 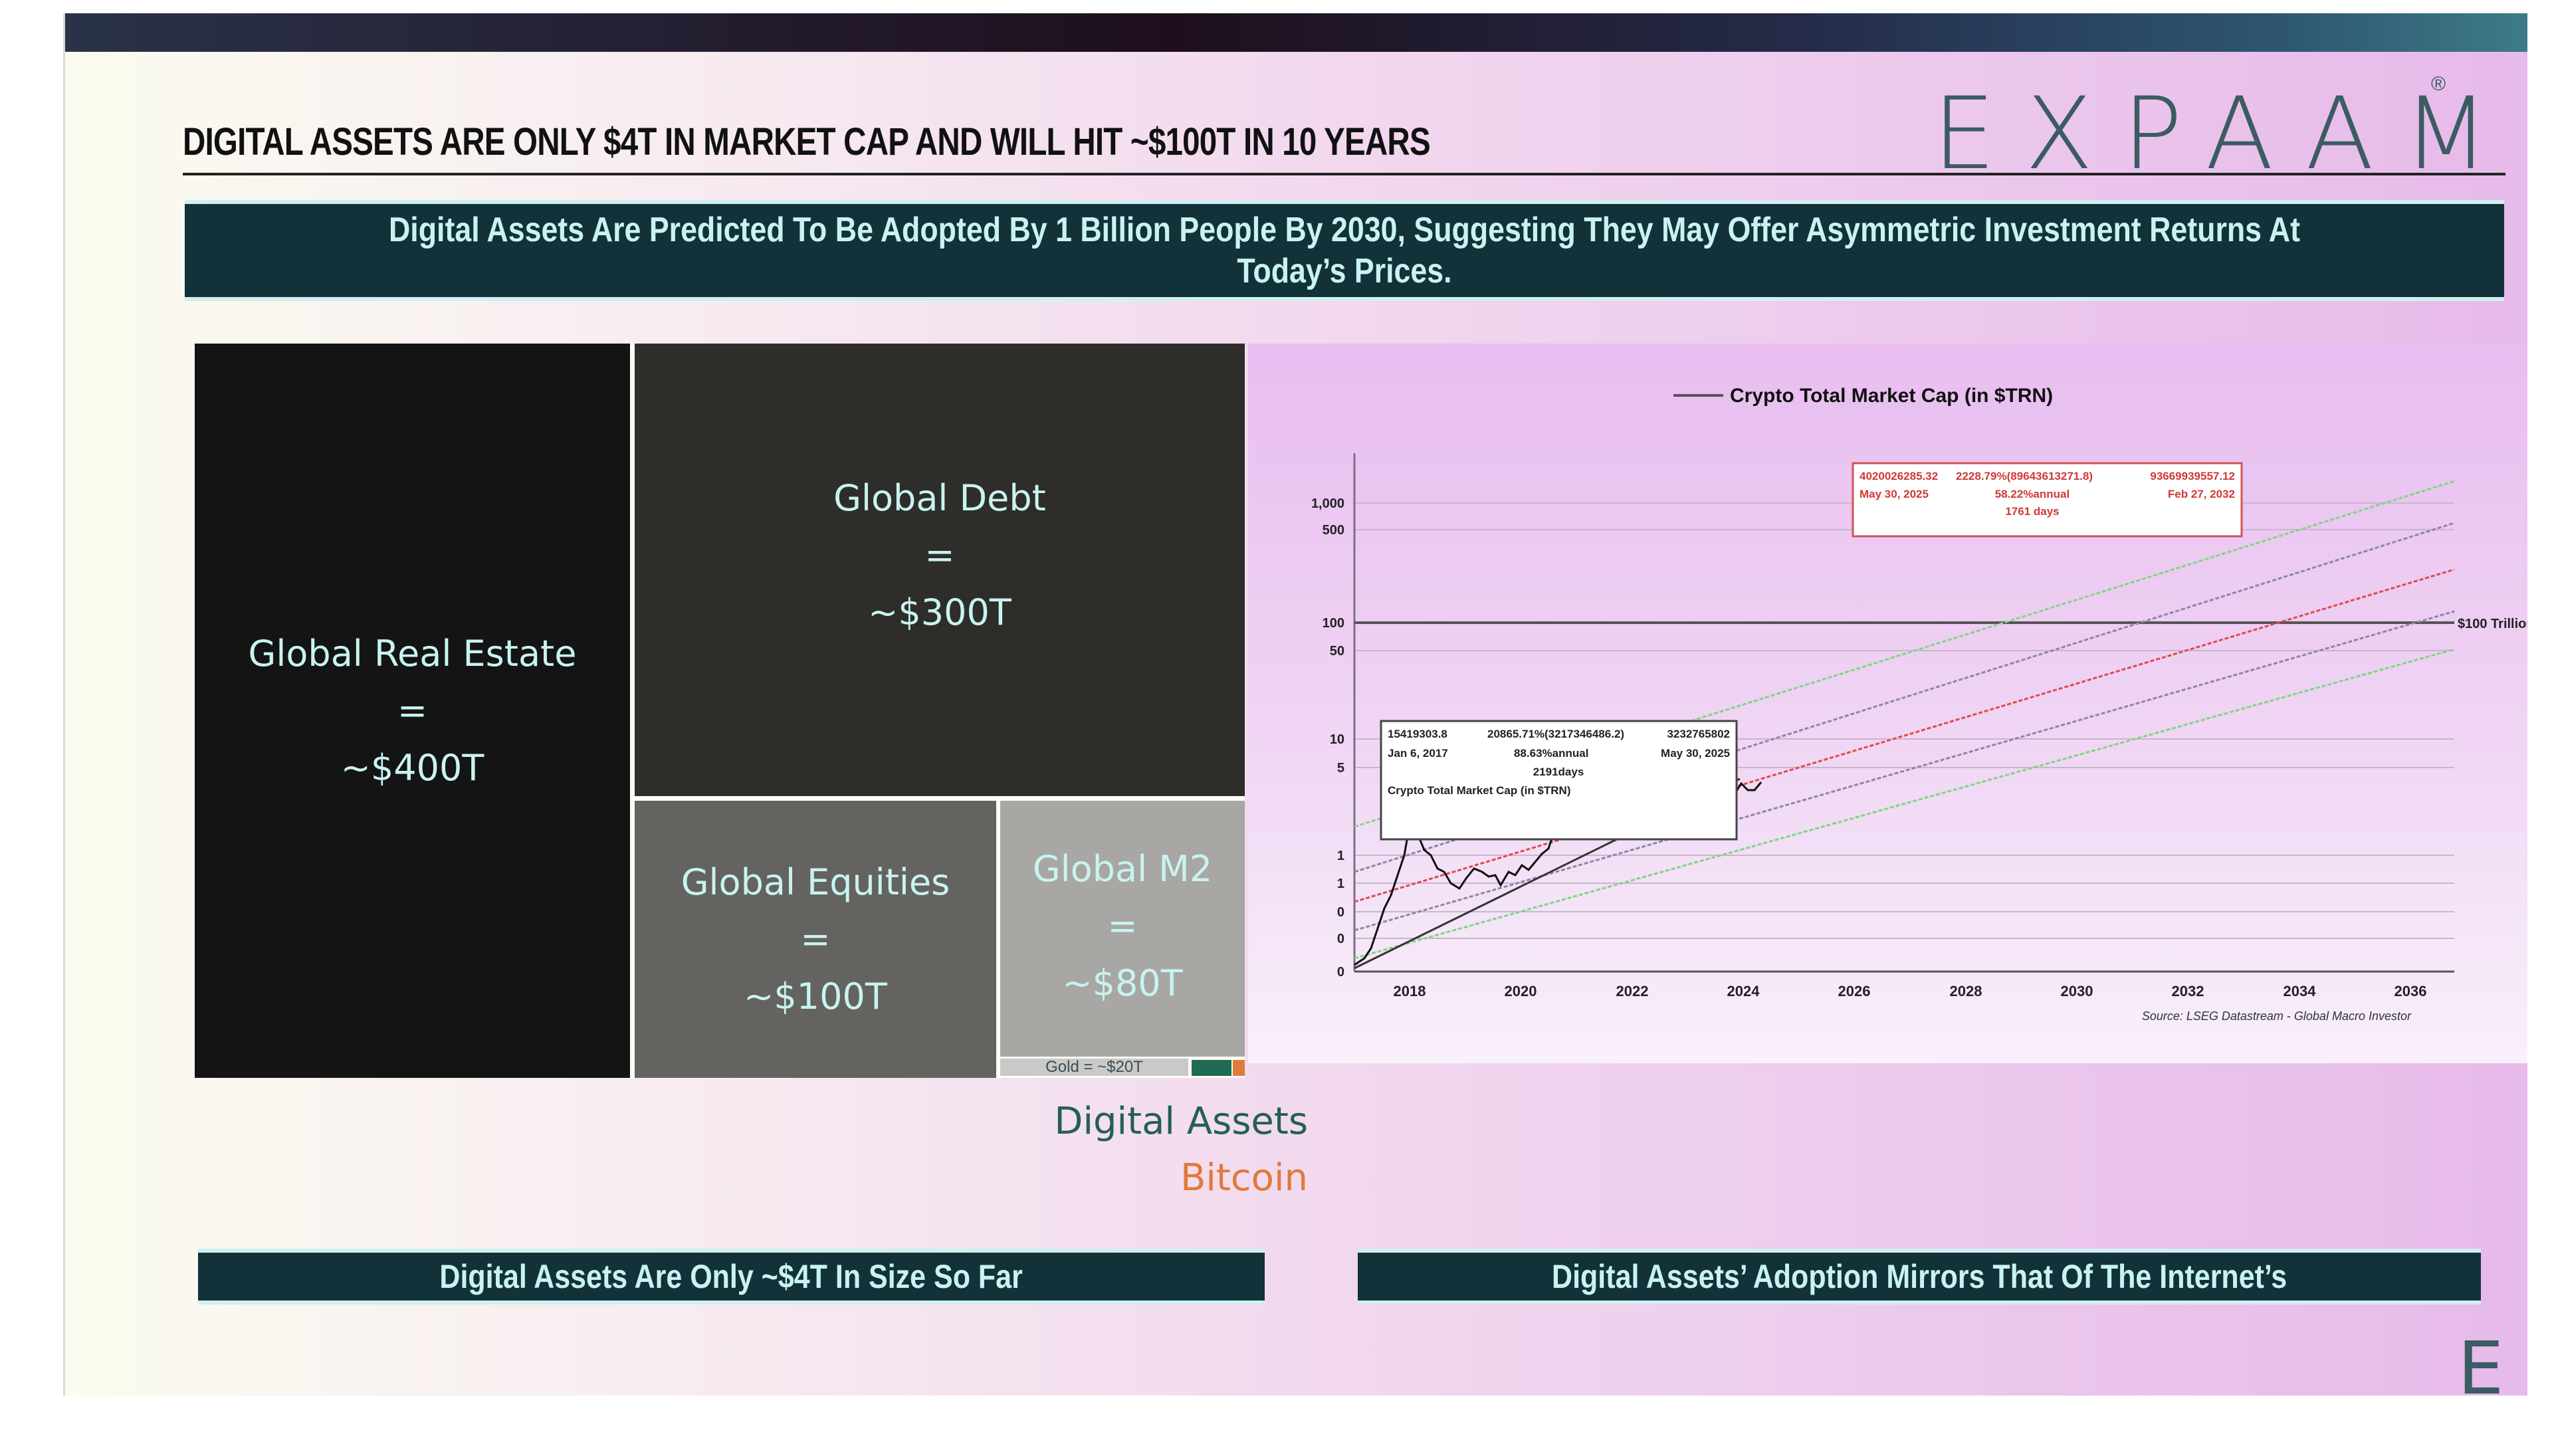 I want to click on box-black-r2c2: 88.63%annual, so click(x=1551, y=753).